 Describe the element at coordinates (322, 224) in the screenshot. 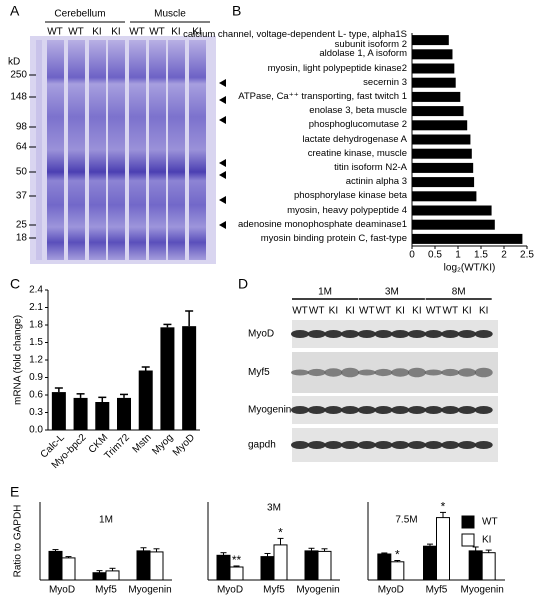

I see `category-label: adenosine monophosphate deaminase1` at that location.